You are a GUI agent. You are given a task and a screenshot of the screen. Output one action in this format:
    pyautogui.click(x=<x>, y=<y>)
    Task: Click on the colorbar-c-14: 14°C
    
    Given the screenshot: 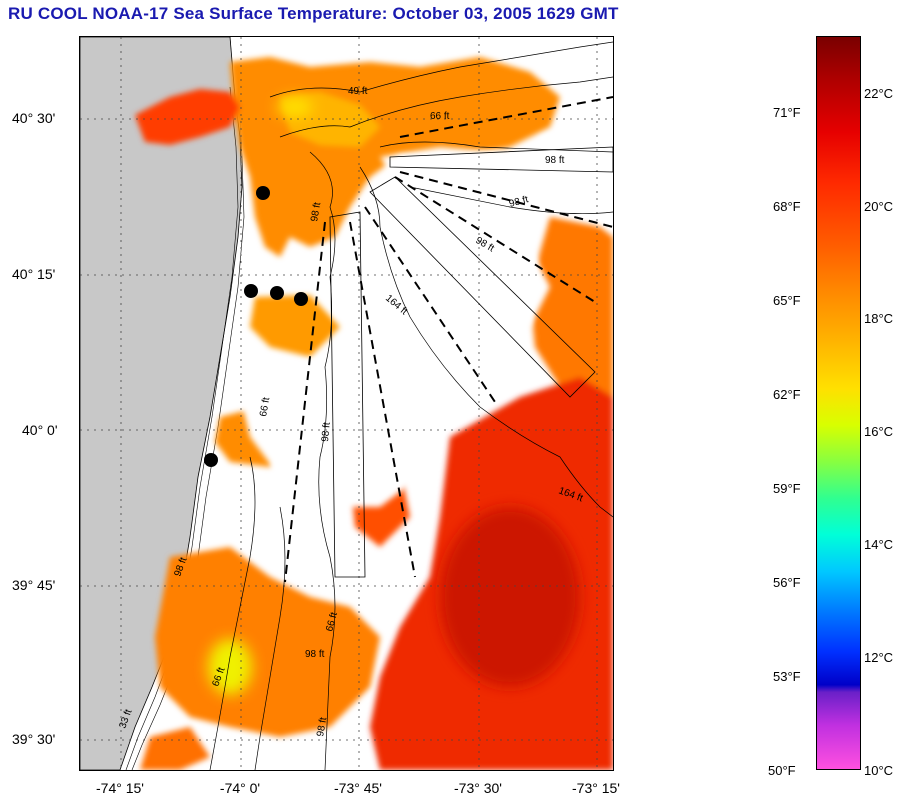 What is the action you would take?
    pyautogui.click(x=879, y=544)
    